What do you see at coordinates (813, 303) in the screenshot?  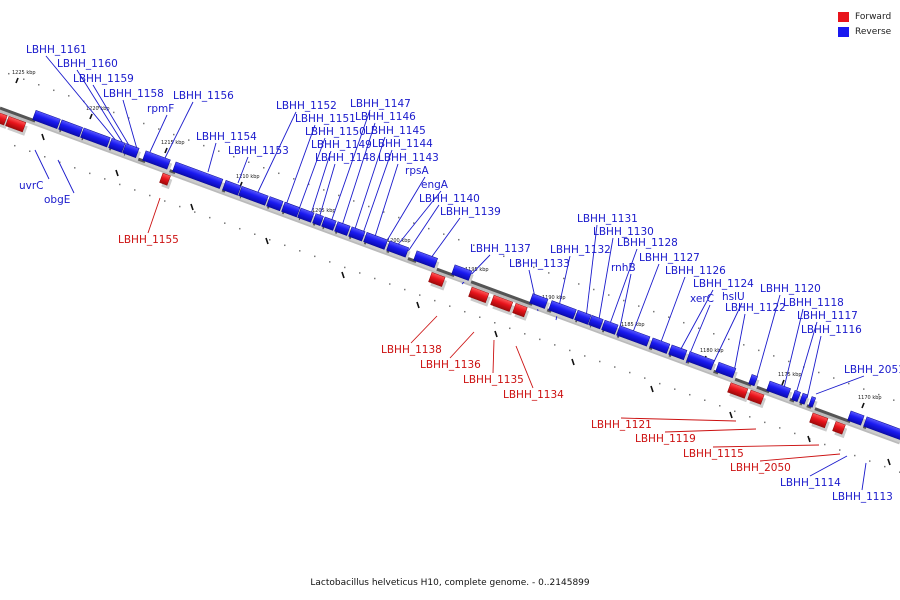 I see `gene-label: LBHH_1118` at bounding box center [813, 303].